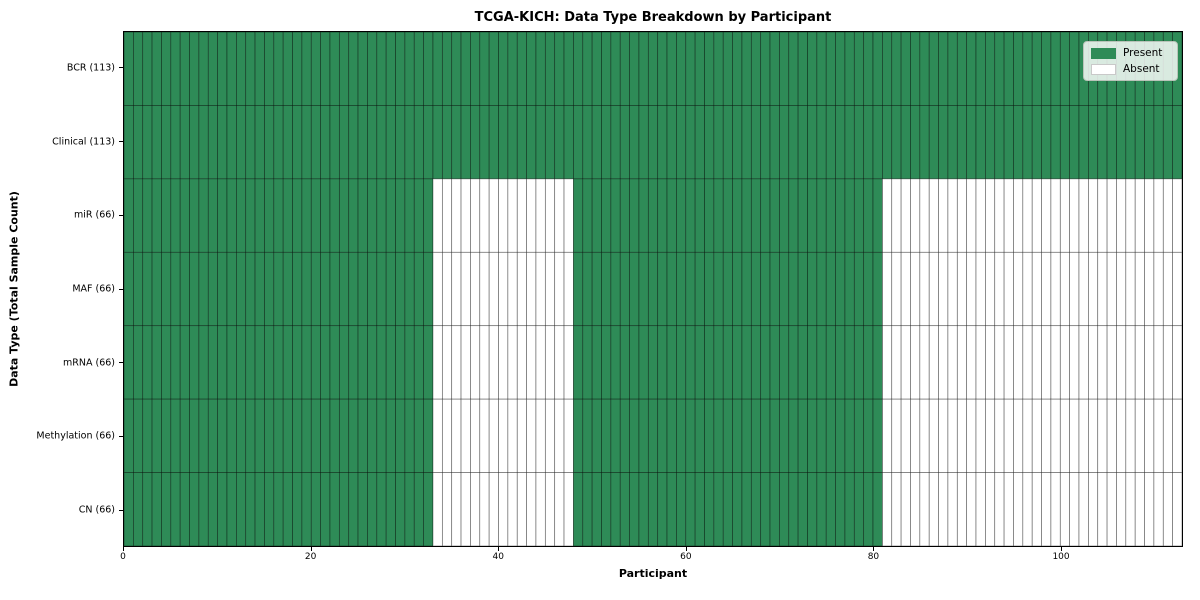 Image resolution: width=1200 pixels, height=600 pixels. Describe the element at coordinates (96, 510) in the screenshot. I see `y-tick-label: CN (66)` at that location.